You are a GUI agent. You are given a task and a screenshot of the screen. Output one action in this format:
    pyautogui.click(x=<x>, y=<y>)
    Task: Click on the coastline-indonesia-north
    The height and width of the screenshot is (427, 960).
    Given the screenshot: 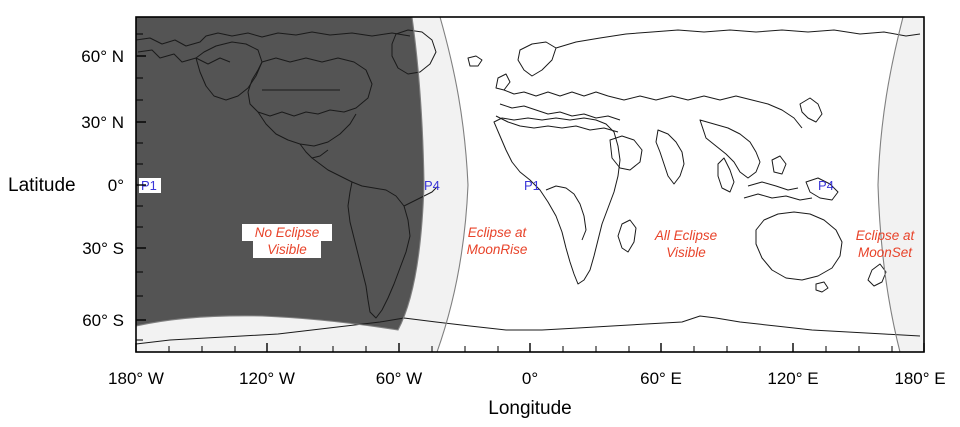 What is the action you would take?
    pyautogui.click(x=773, y=186)
    